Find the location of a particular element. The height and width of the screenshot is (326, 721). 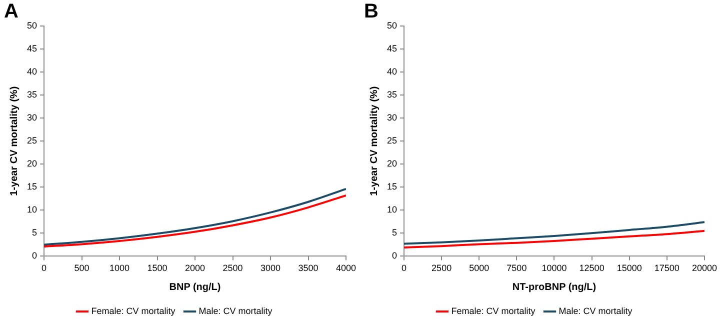

x-tick-label: 7500 is located at coordinates (516, 268).